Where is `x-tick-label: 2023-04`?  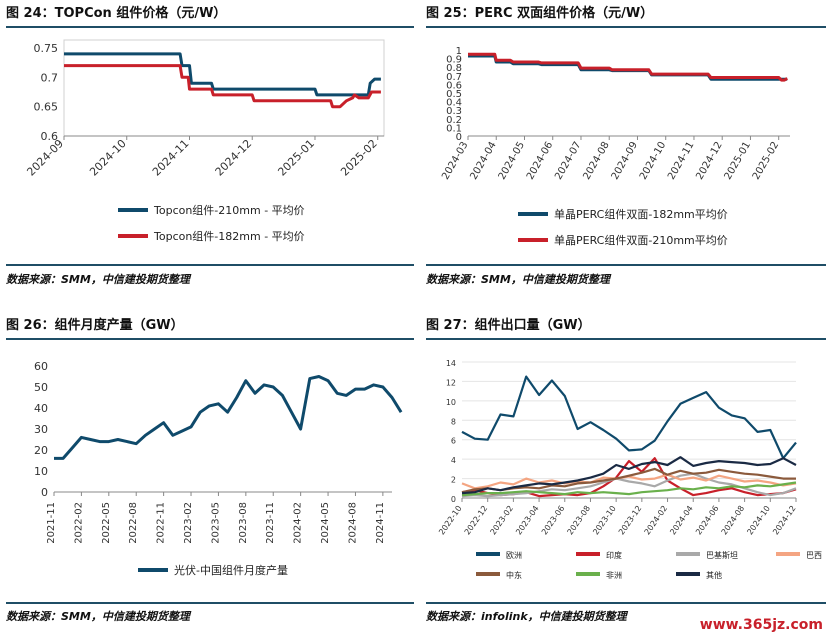
x-tick-label: 2023-04 is located at coordinates (527, 520).